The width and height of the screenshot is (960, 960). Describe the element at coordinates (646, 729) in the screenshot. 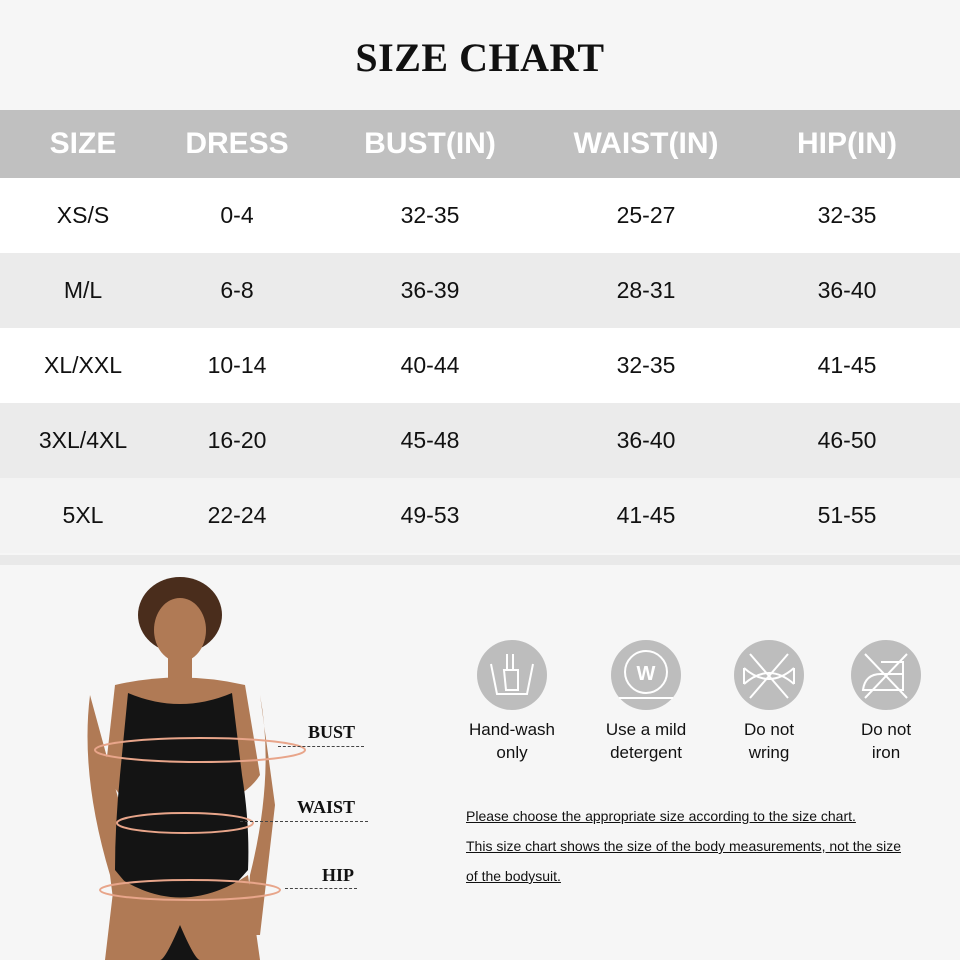

I see `care-label-line1: Use a mild` at that location.